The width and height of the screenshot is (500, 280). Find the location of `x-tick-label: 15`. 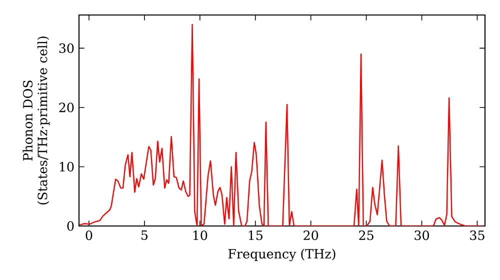

x-tick-label: 15 is located at coordinates (255, 235).